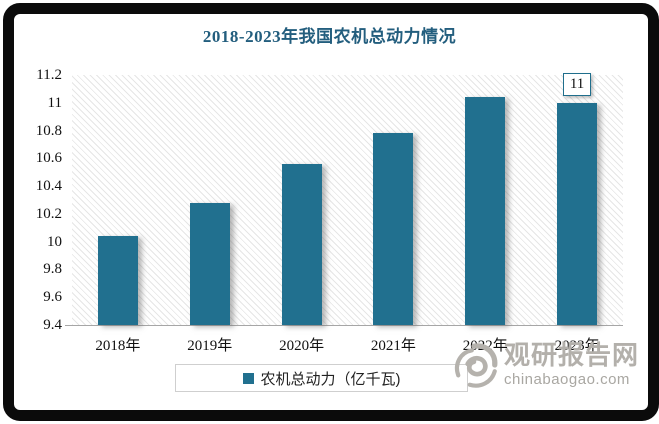  I want to click on watermark: 观研报告网 chinabaogao.com, so click(545, 365).